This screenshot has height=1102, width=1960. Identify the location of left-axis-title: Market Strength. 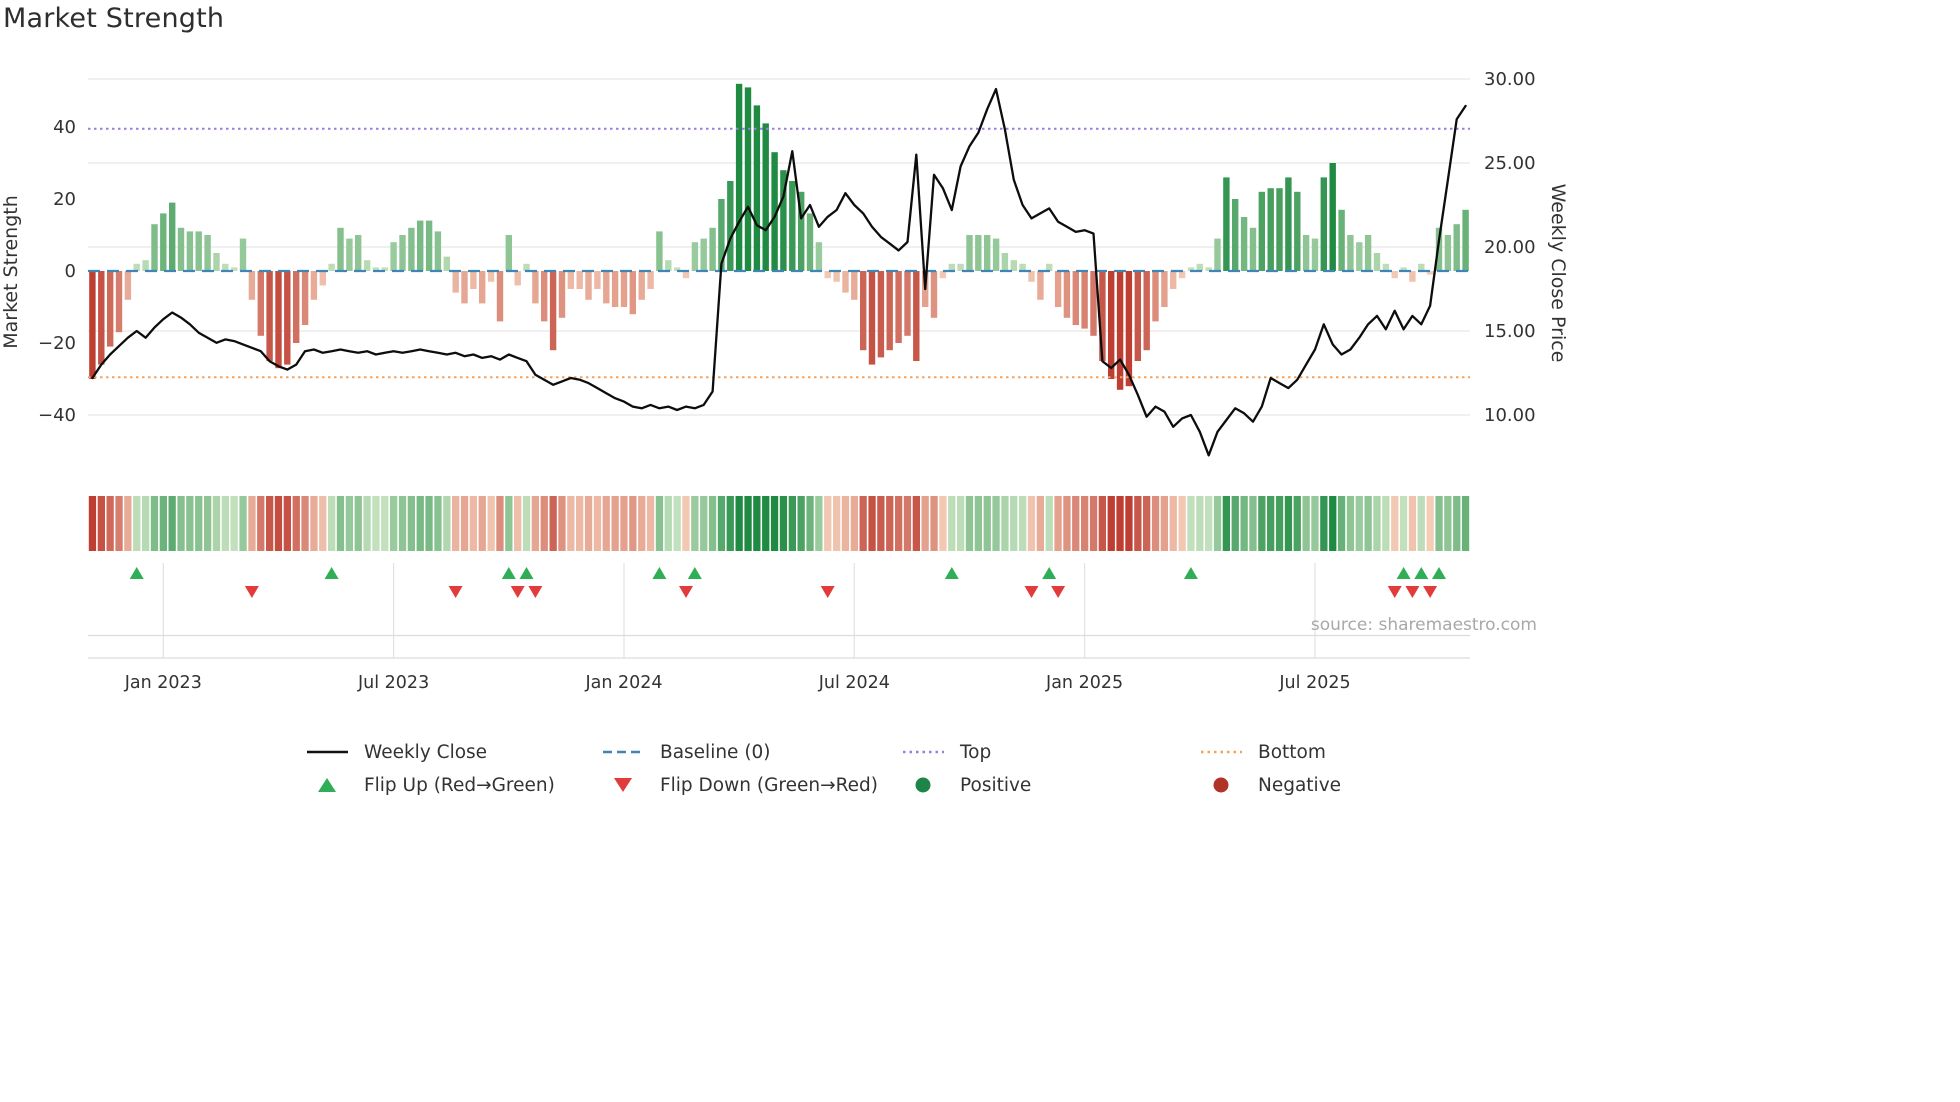
(11, 272).